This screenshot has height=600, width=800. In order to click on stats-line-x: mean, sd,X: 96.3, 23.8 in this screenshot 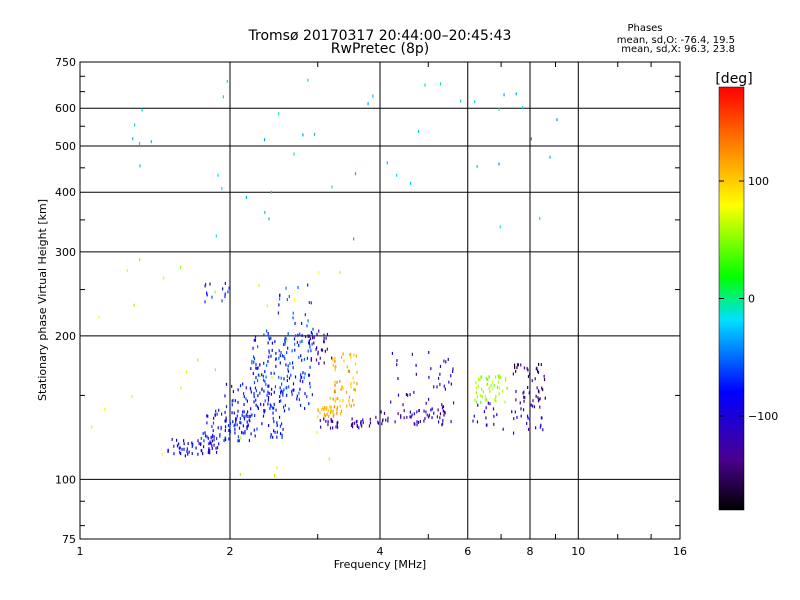, I will do `click(678, 49)`.